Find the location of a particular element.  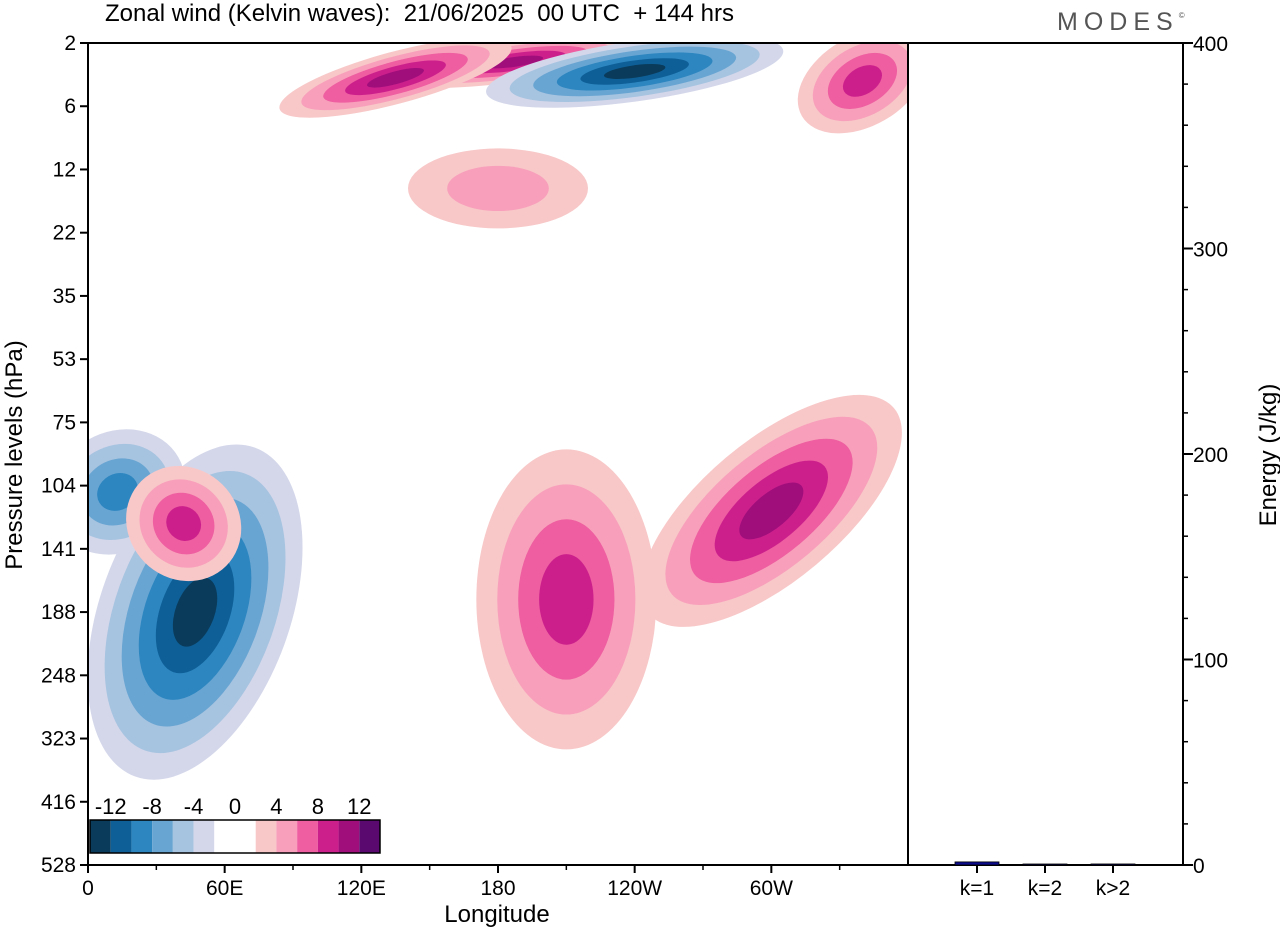

colorbar: -12 -8 -4 0 4 8 12 is located at coordinates (235, 824).